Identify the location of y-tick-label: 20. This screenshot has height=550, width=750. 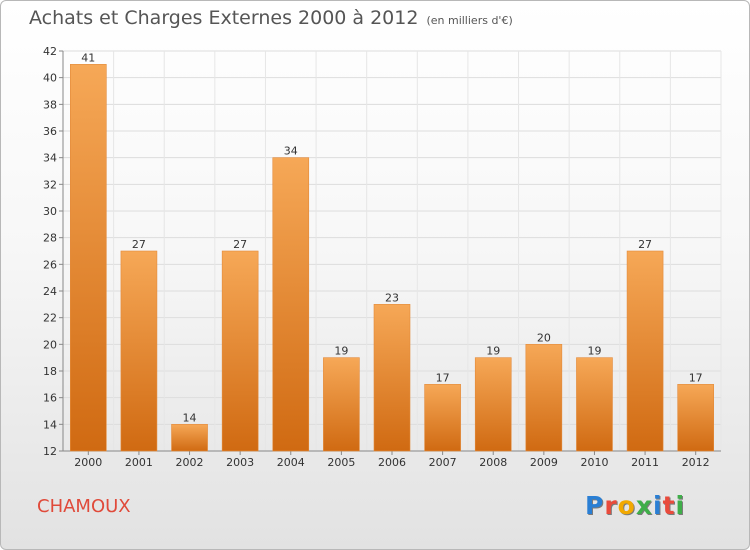
(50, 344).